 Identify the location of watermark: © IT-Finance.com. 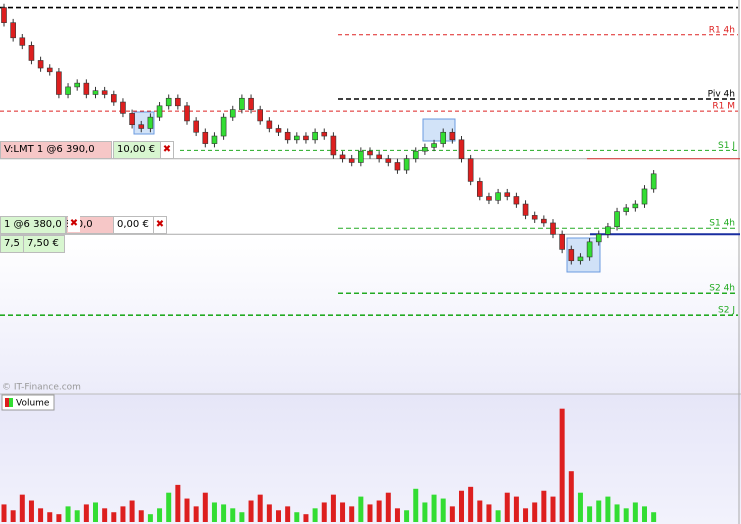
(41, 388).